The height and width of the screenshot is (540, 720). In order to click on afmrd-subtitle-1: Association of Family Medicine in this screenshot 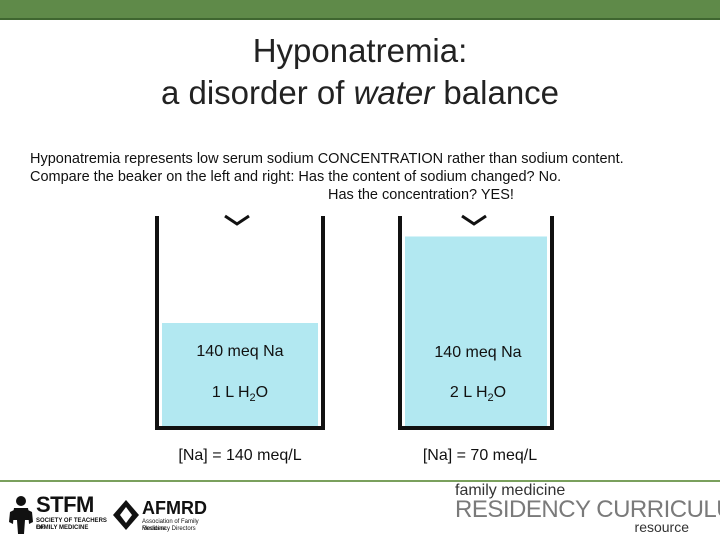, I will do `click(170, 525)`.